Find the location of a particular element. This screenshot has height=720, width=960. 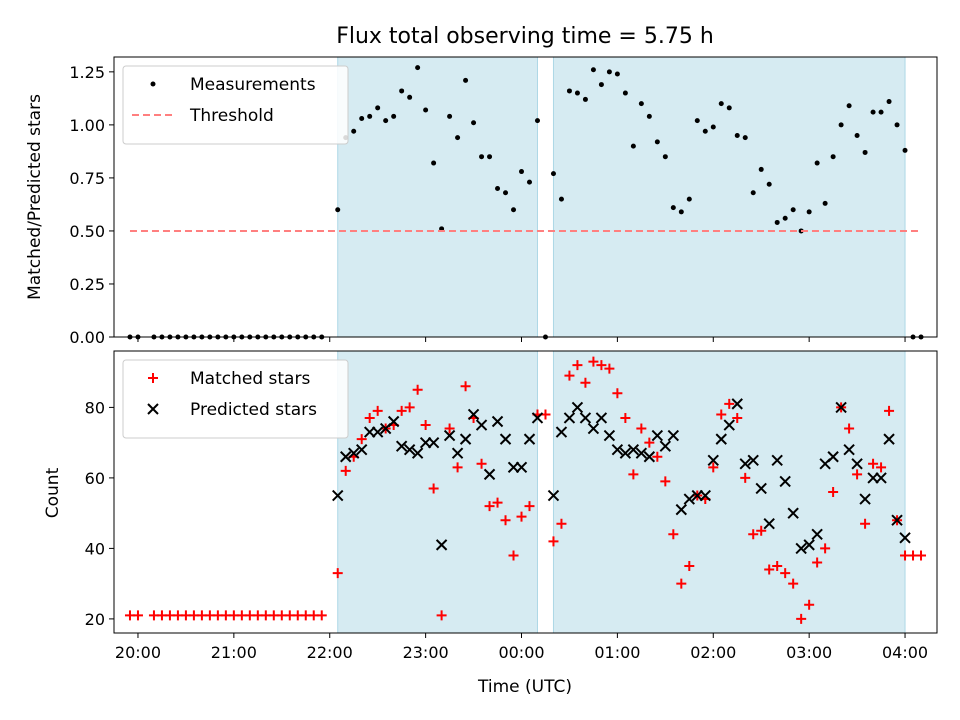

top-chart-title: Flux total observing time = 5.75 h is located at coordinates (525, 36).